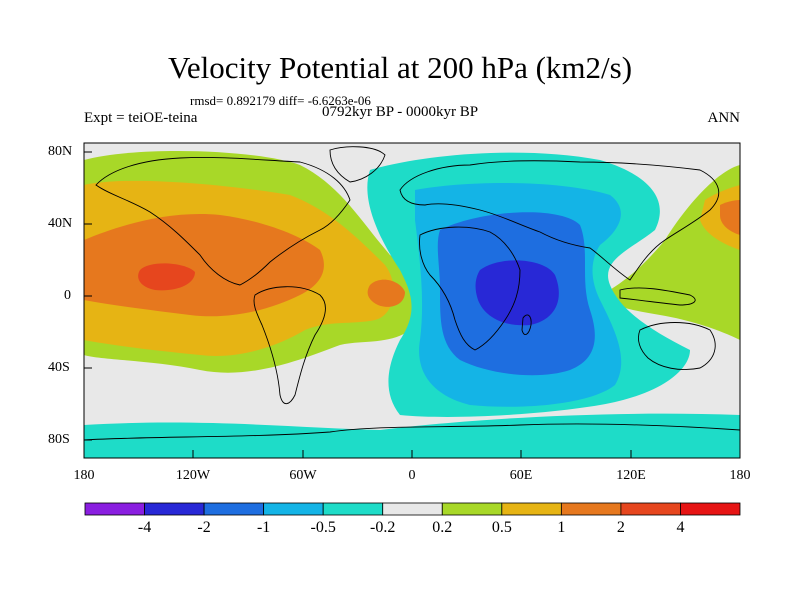  I want to click on positive-east-strong, so click(730, 217).